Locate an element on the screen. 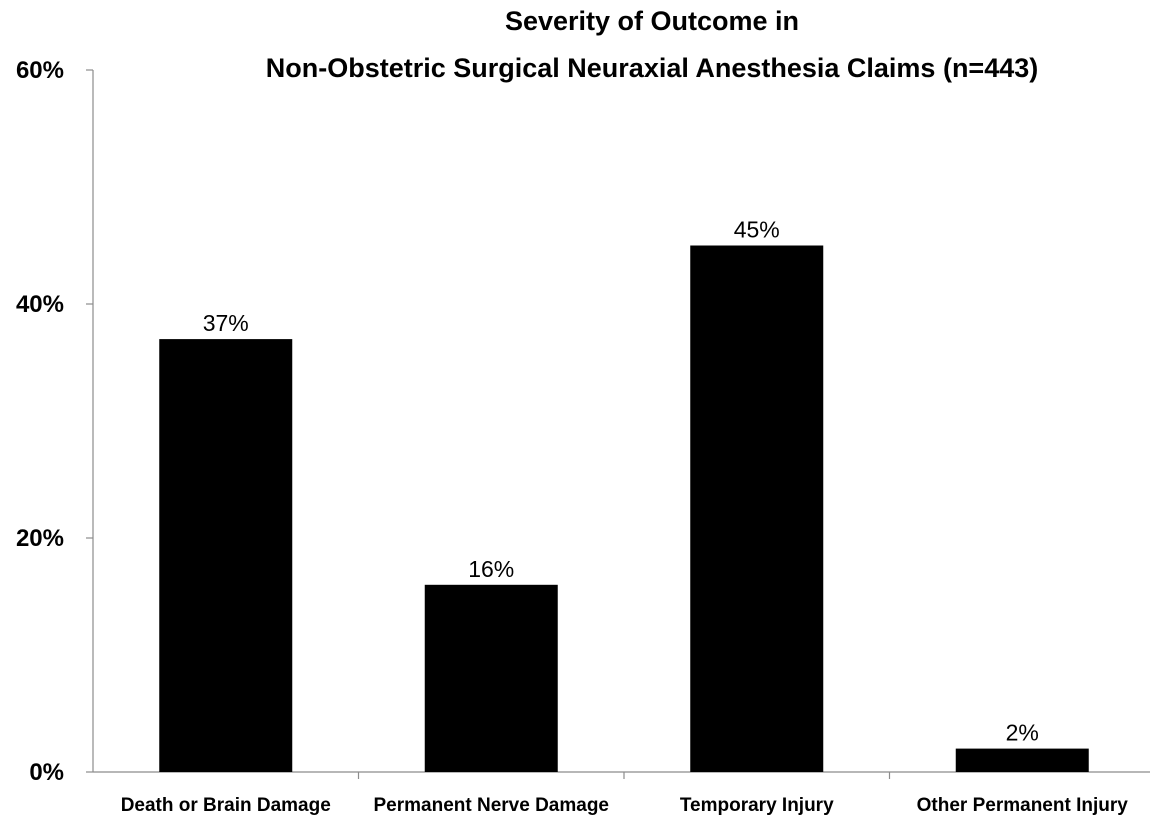 This screenshot has height=818, width=1150. data-label: 37% is located at coordinates (226, 323).